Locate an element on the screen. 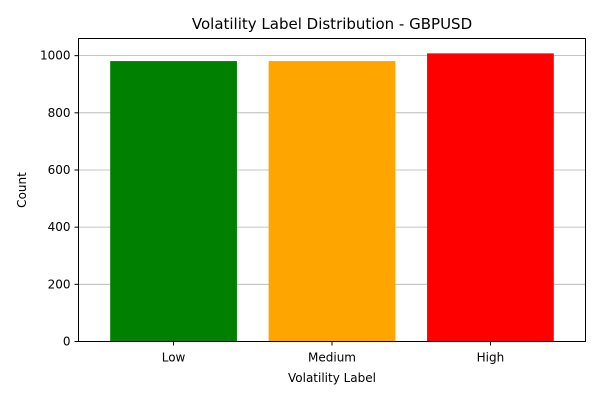  x-tick-label: Low is located at coordinates (174, 358).